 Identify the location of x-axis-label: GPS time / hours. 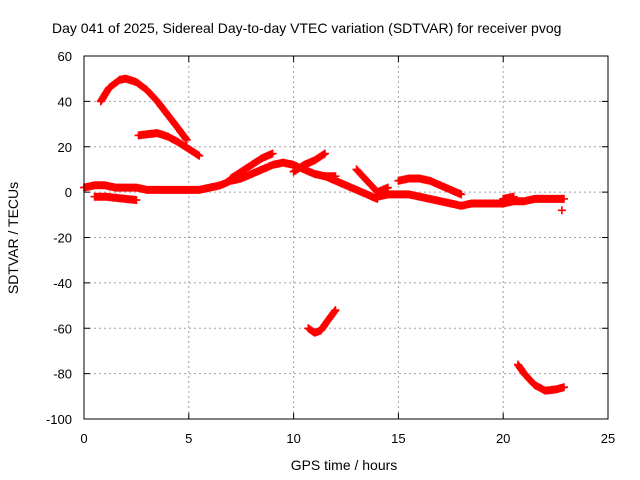
(344, 465).